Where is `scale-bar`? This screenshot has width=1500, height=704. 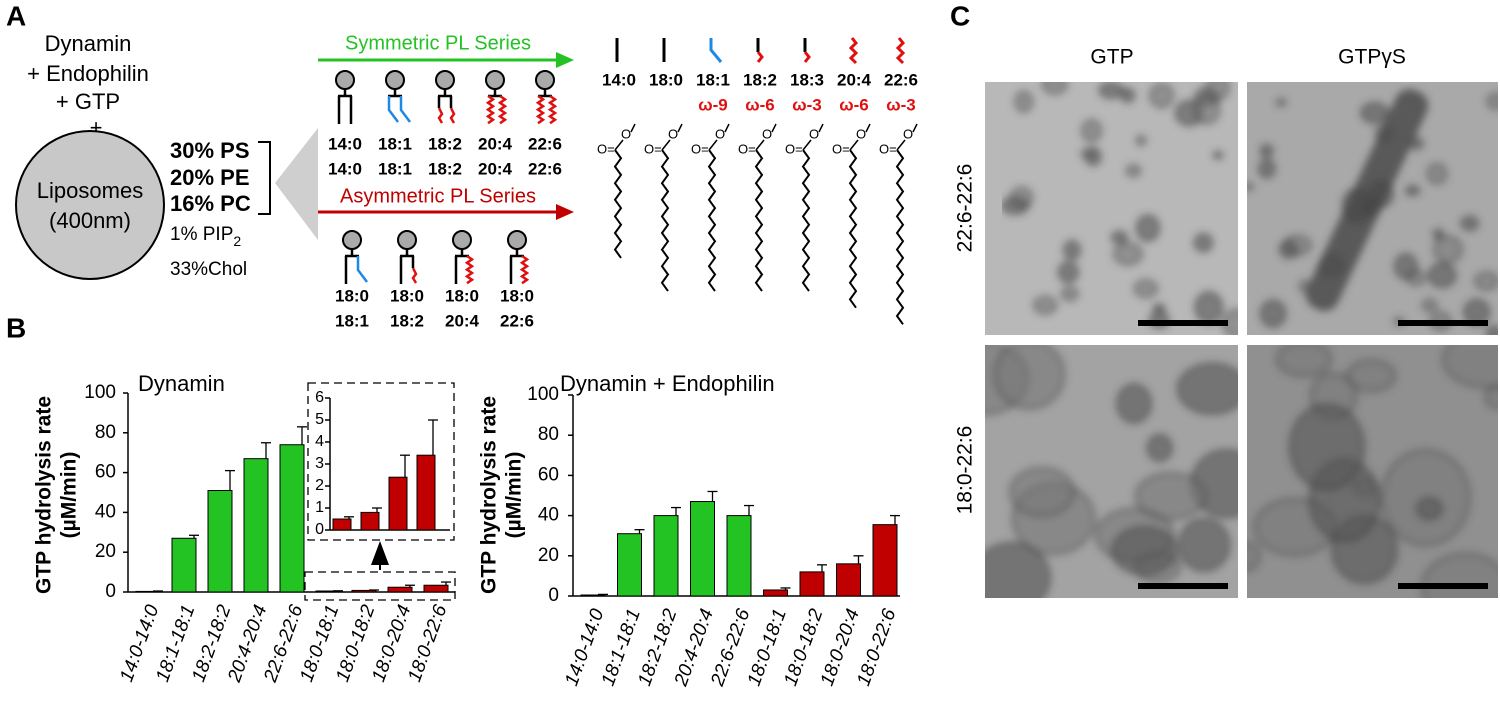 scale-bar is located at coordinates (1443, 586).